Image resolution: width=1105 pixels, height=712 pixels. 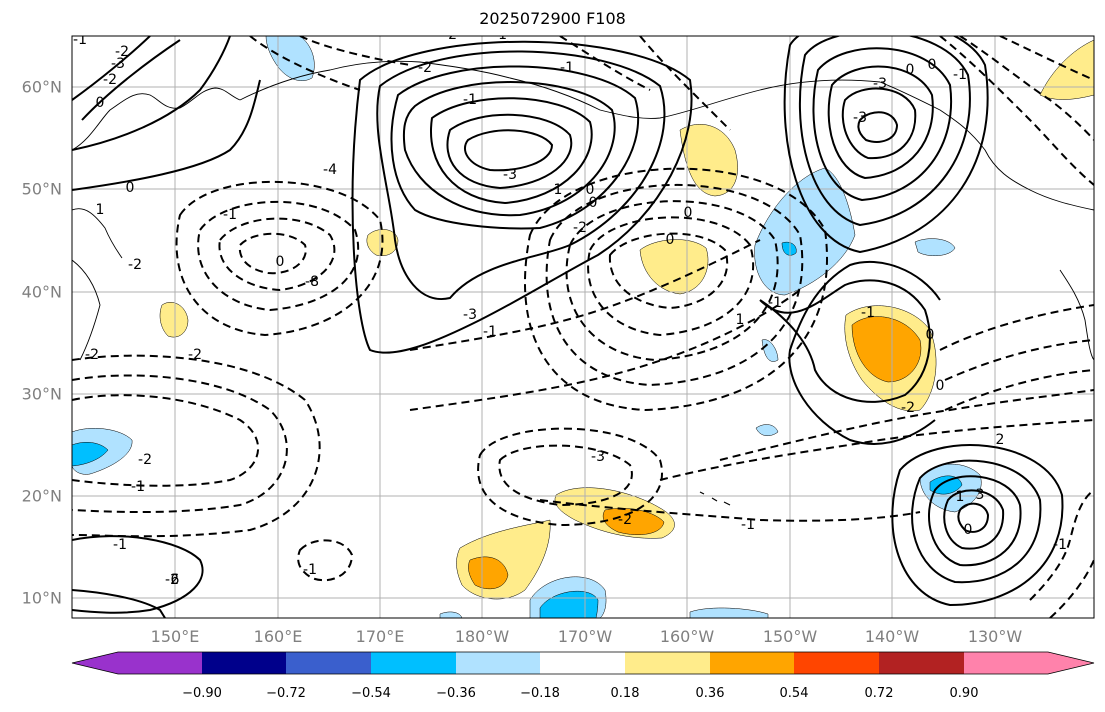 What do you see at coordinates (540, 693) in the screenshot?
I see `colorbar-tick-label: −0.18` at bounding box center [540, 693].